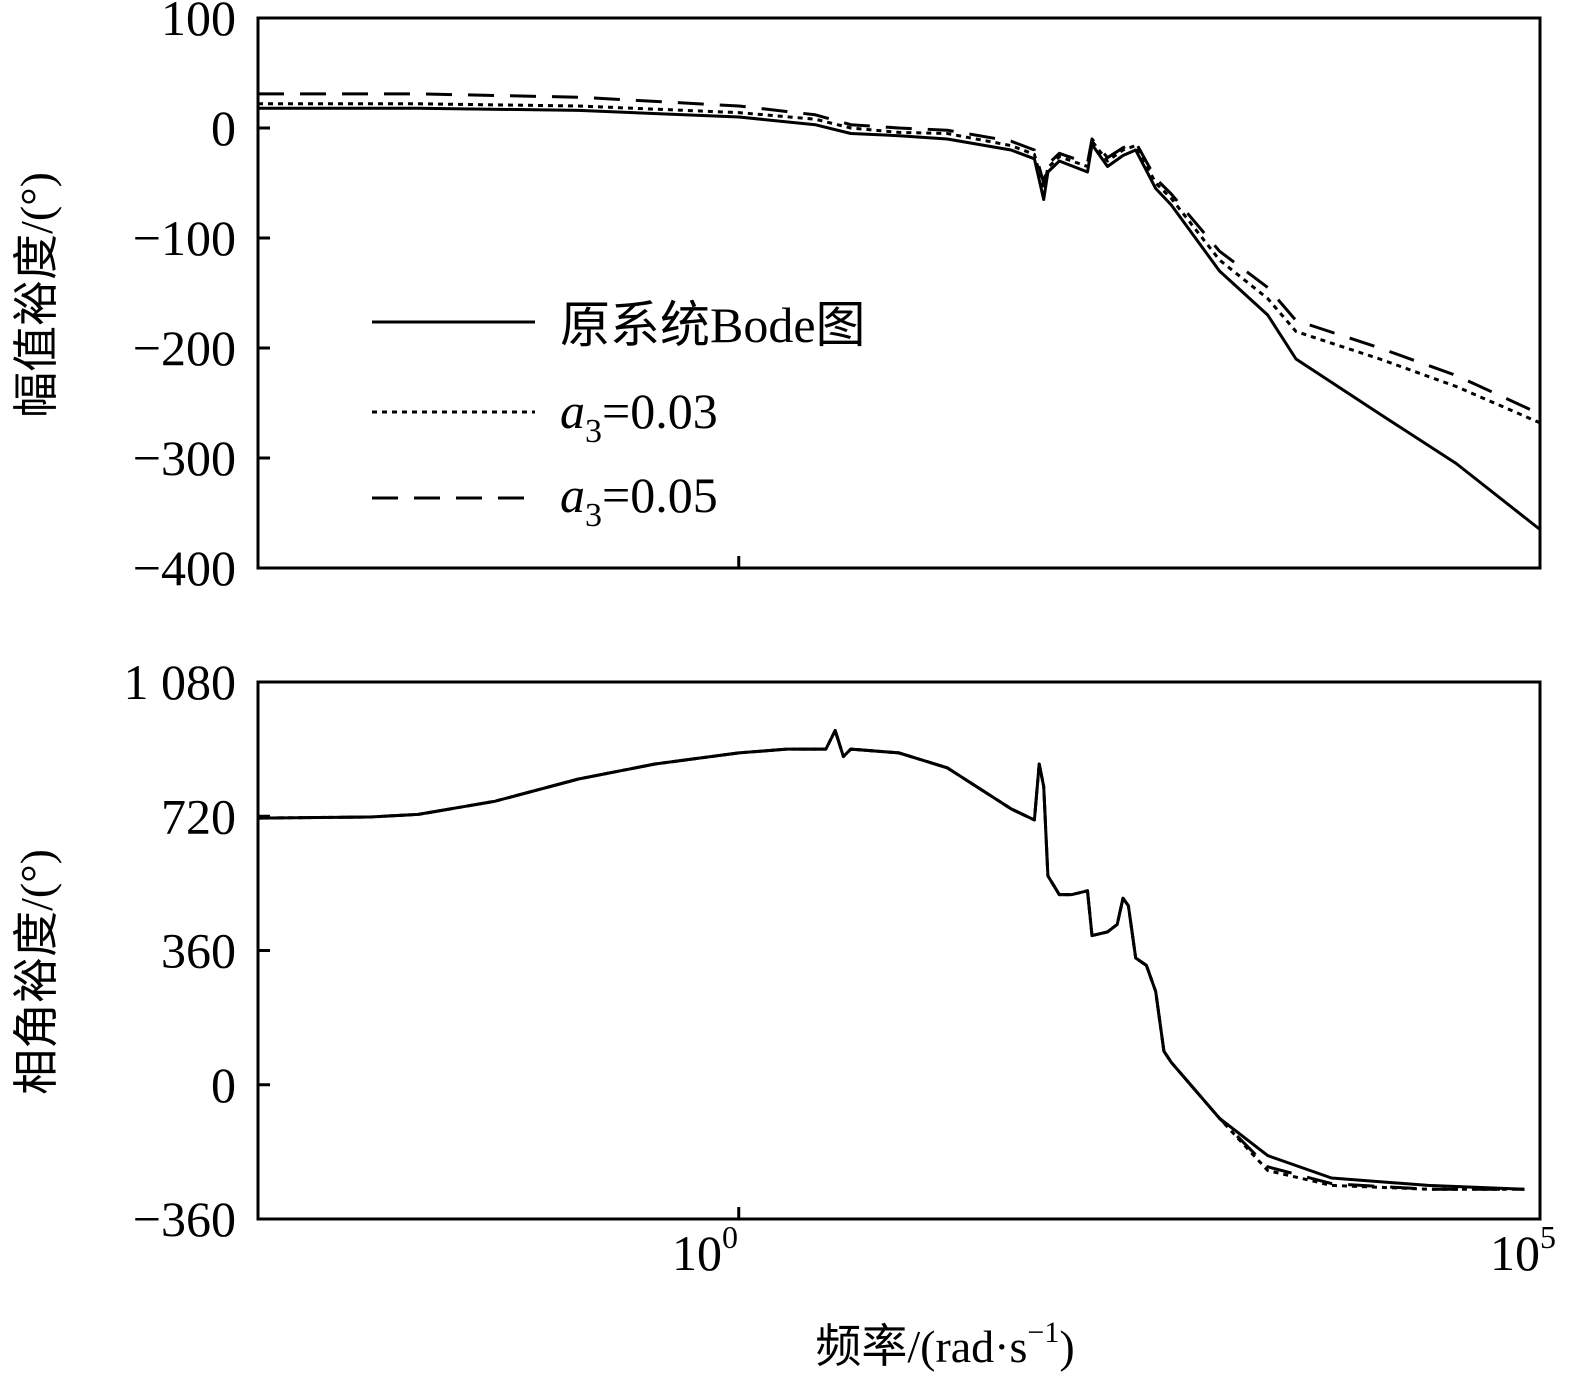  Describe the element at coordinates (1139, 1213) in the screenshot. I see `phase-xticks` at that location.